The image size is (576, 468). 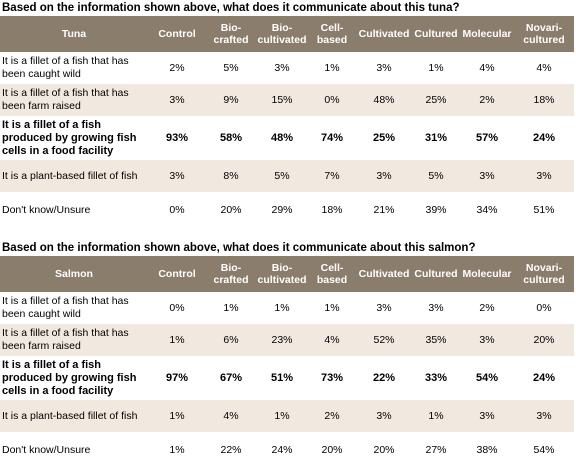 What do you see at coordinates (384, 340) in the screenshot?
I see `table-cell: 52%` at bounding box center [384, 340].